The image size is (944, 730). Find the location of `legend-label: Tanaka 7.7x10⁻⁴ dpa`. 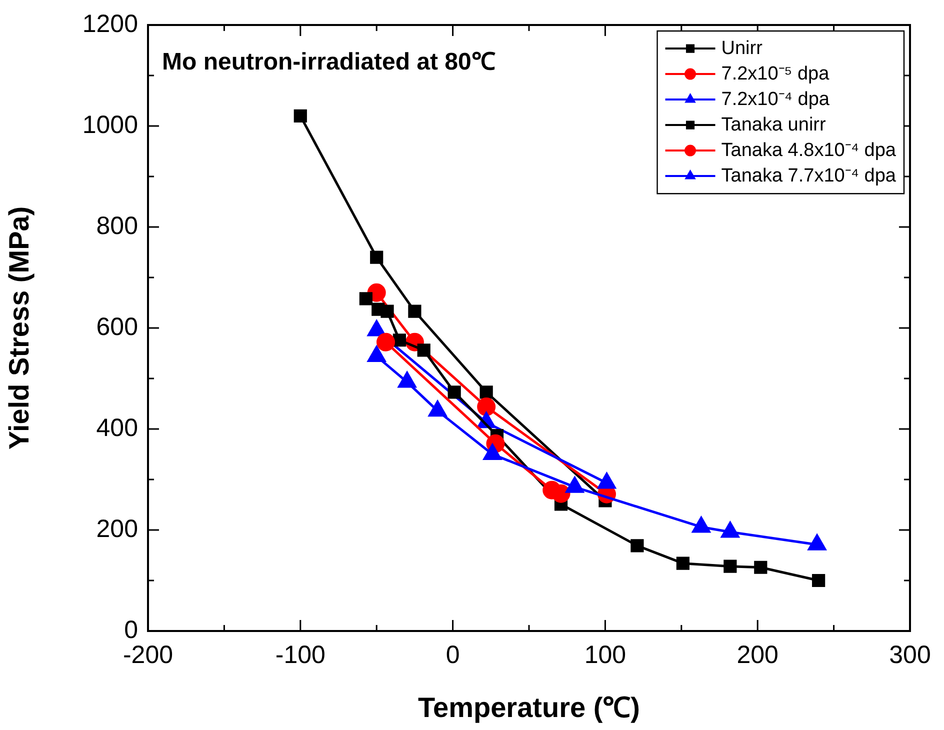

legend-label: Tanaka 7.7x10⁻⁴ dpa is located at coordinates (808, 175).